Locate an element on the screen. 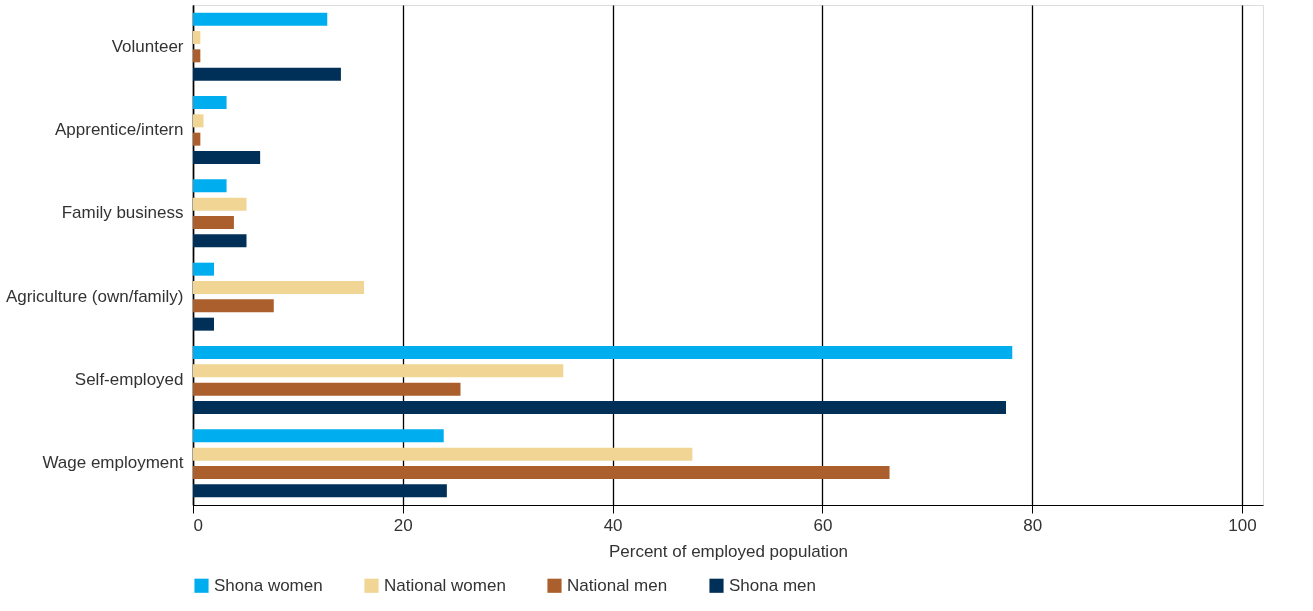  legend-label: National women is located at coordinates (445, 585).